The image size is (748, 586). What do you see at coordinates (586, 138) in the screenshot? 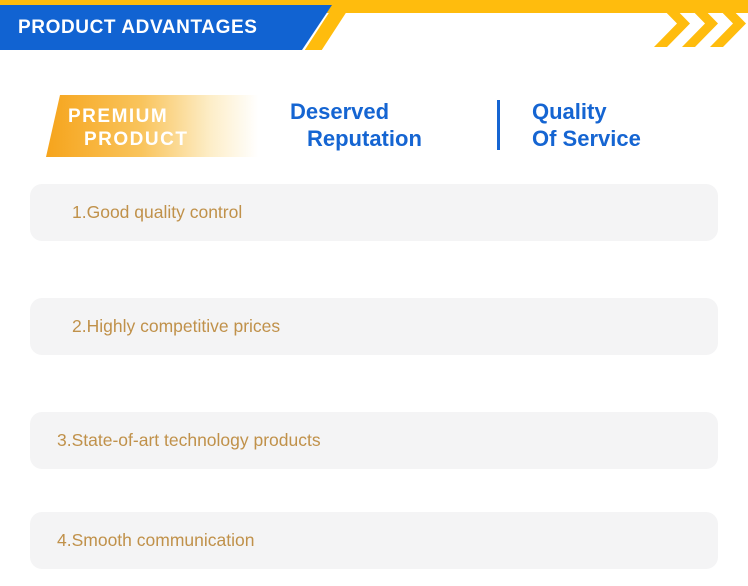
I see `tab-quality-line2: Of Service` at bounding box center [586, 138].